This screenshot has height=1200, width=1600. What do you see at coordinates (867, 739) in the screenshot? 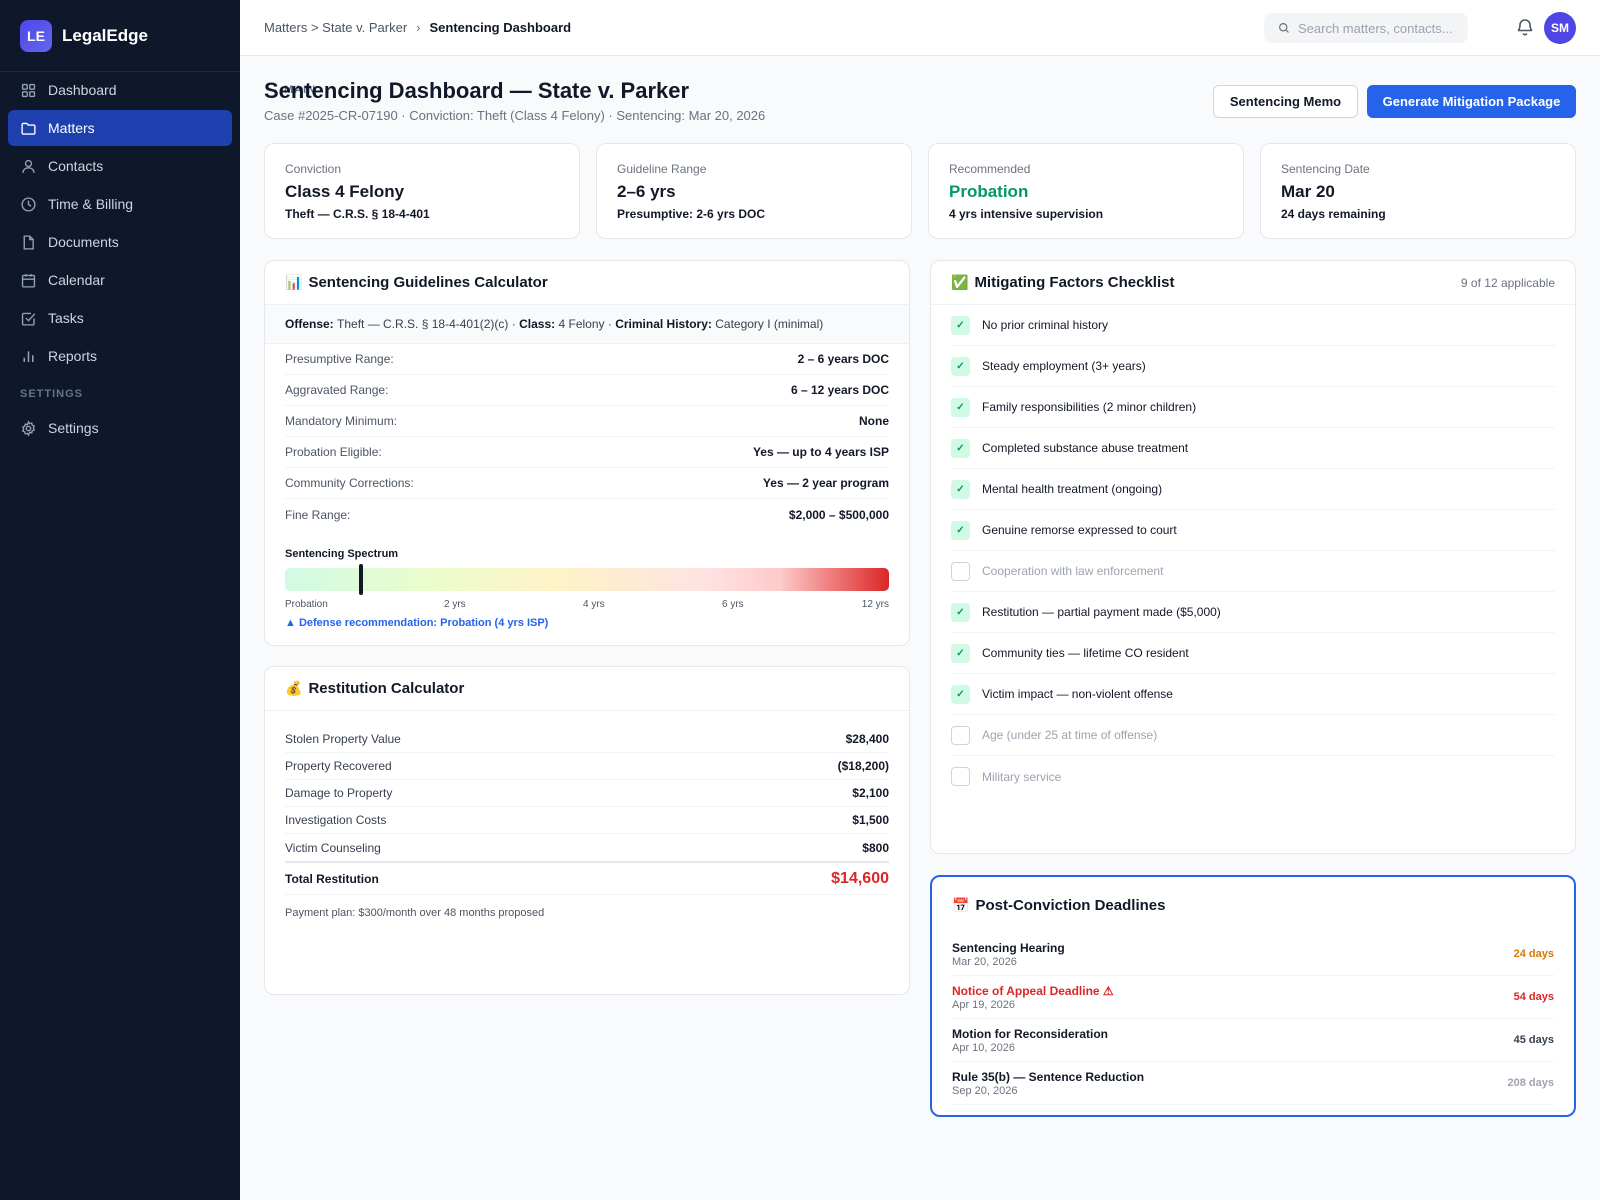
I see `row-value: $28,400` at bounding box center [867, 739].